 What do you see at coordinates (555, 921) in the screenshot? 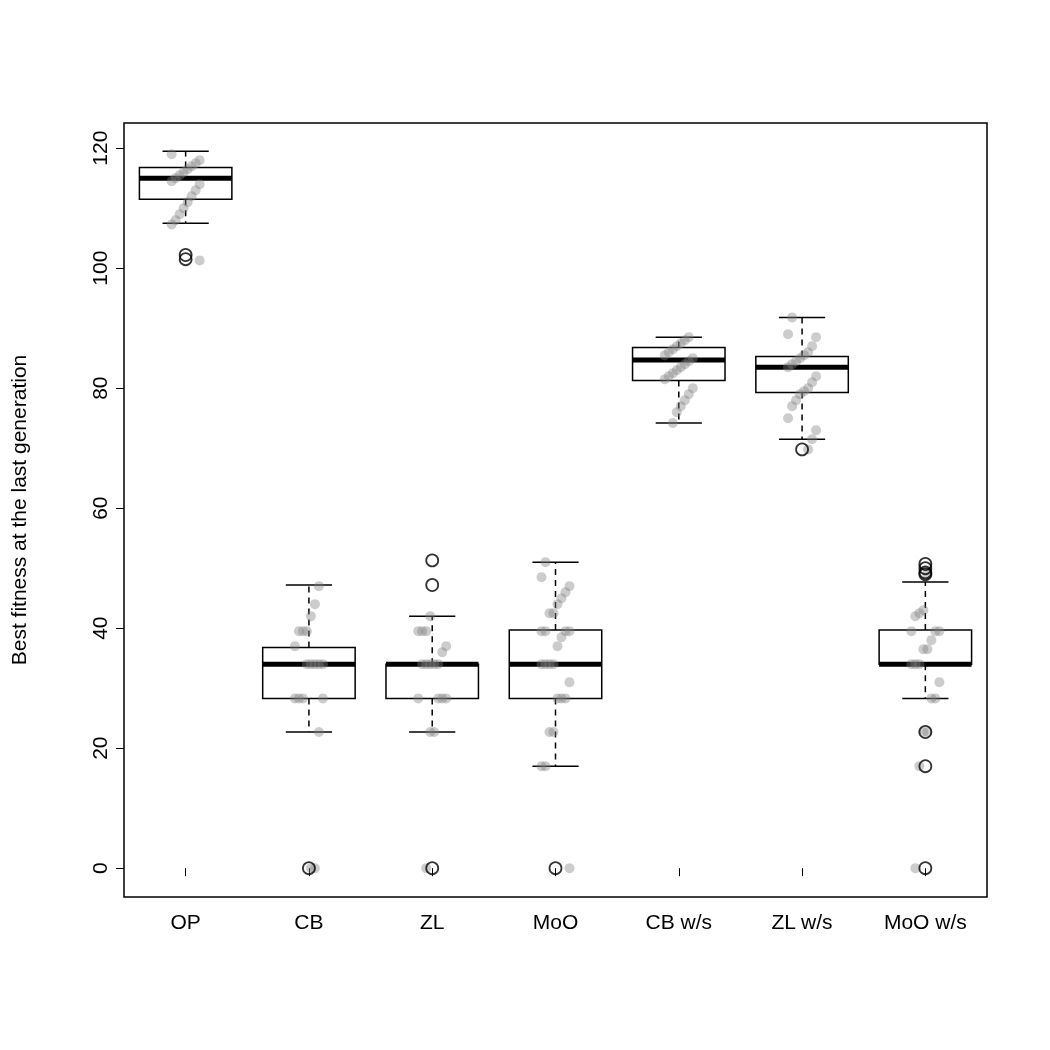
I see `x-tick-label: MoO` at bounding box center [555, 921].